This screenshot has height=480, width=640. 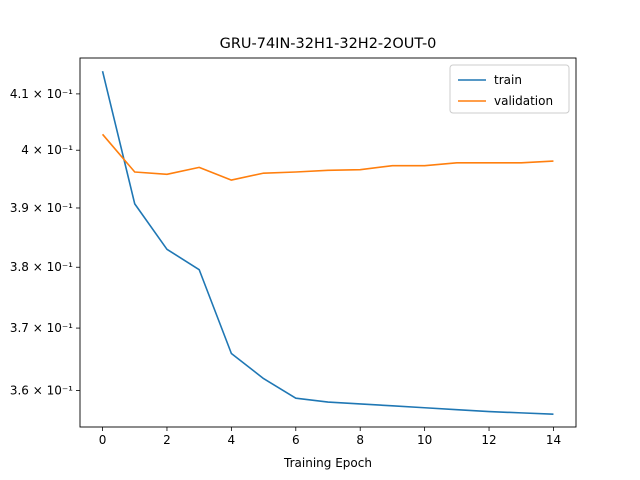 I want to click on chart-title: GRU-74IN-32H1-32H2-2OUT-0, so click(x=328, y=44).